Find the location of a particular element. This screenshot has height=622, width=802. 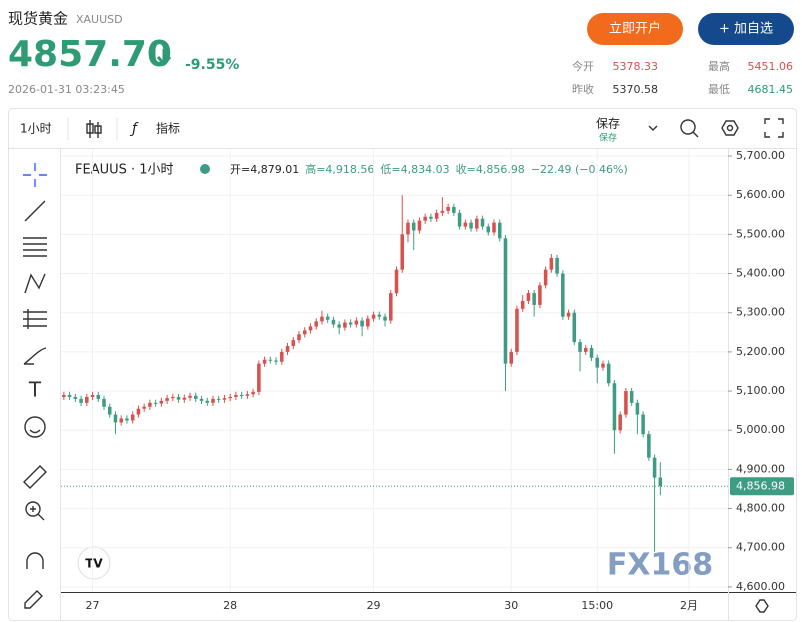

y-tick-label: 4,600.00 is located at coordinates (760, 586).